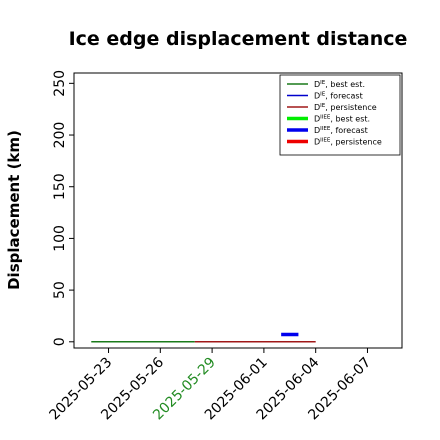 This screenshot has height=440, width=440. I want to click on y-tick-label: 150, so click(60, 186).